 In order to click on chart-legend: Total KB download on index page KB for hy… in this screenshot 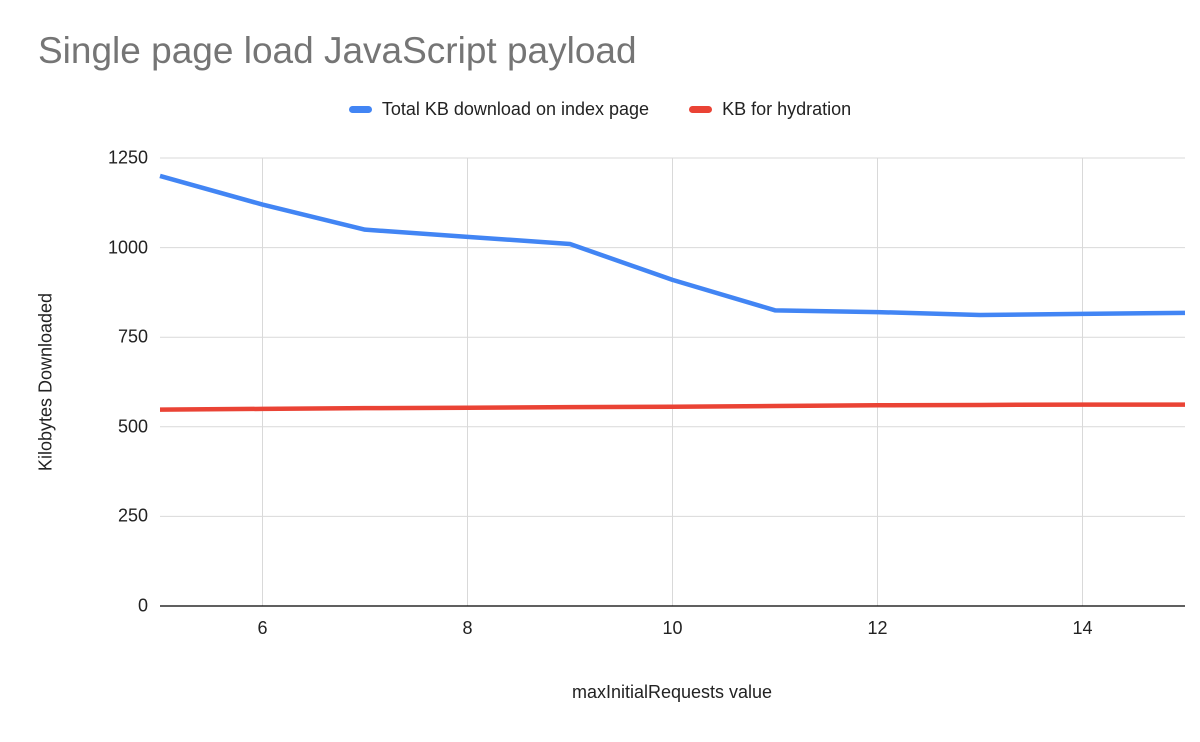, I will do `click(600, 109)`.